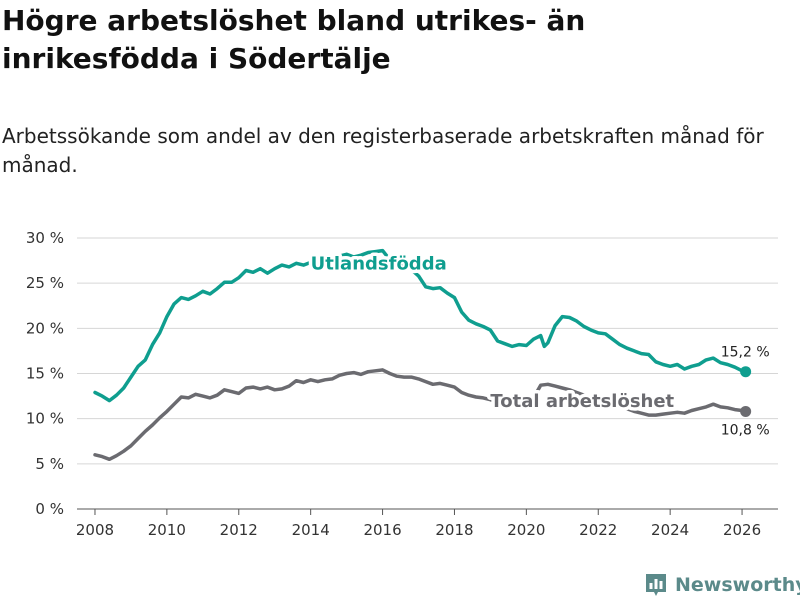 The height and width of the screenshot is (600, 800). Describe the element at coordinates (49, 464) in the screenshot. I see `y-tick-label: 5 %` at that location.